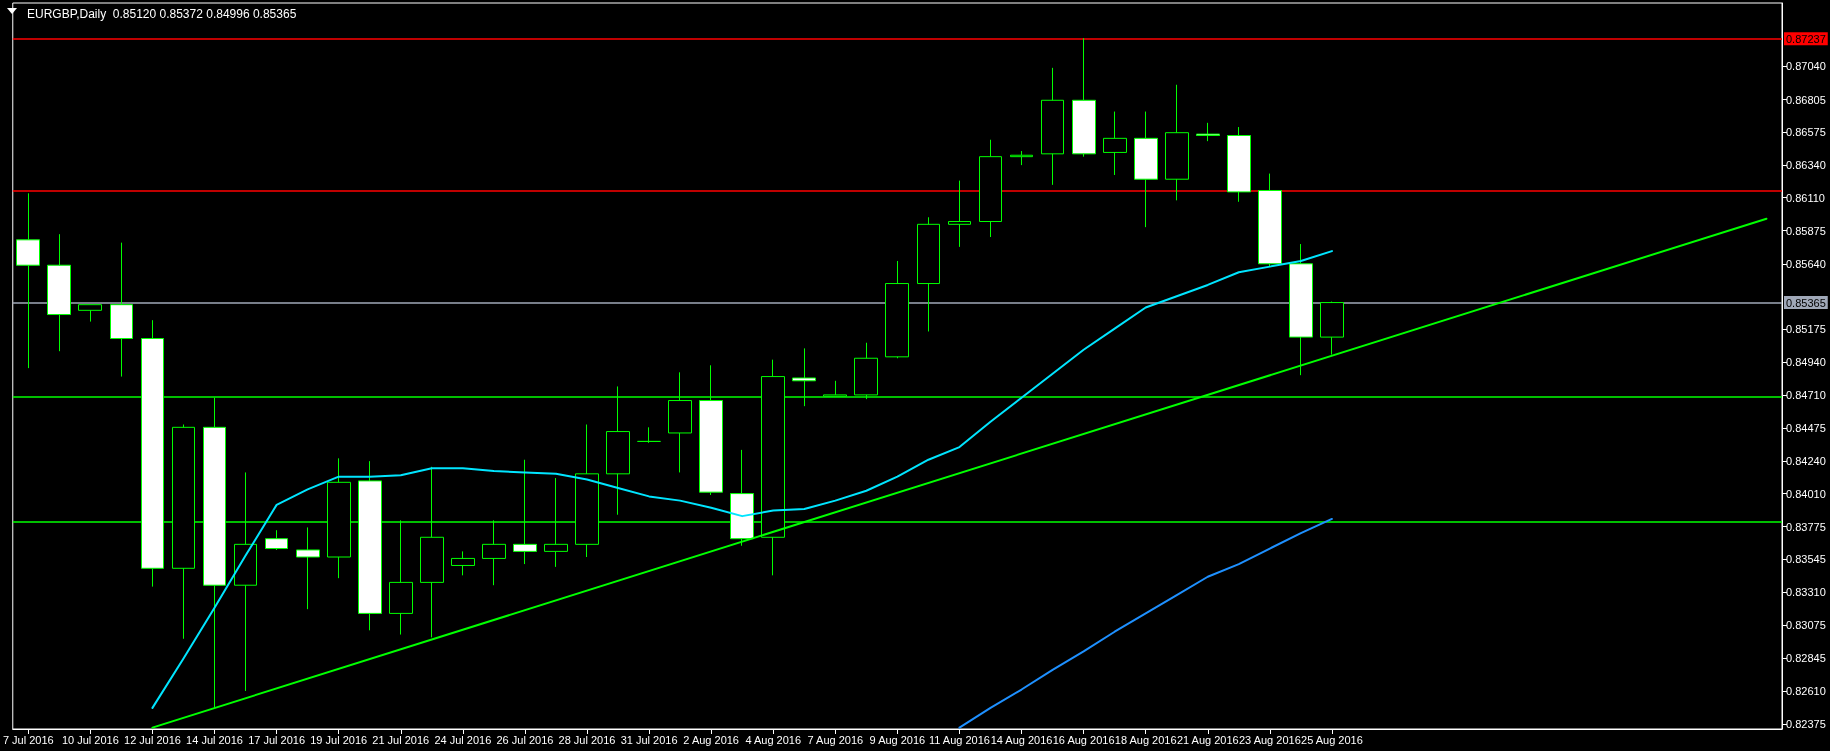 This screenshot has height=751, width=1830. Describe the element at coordinates (711, 739) in the screenshot. I see `x-tick-label: 2 Aug 2016` at that location.